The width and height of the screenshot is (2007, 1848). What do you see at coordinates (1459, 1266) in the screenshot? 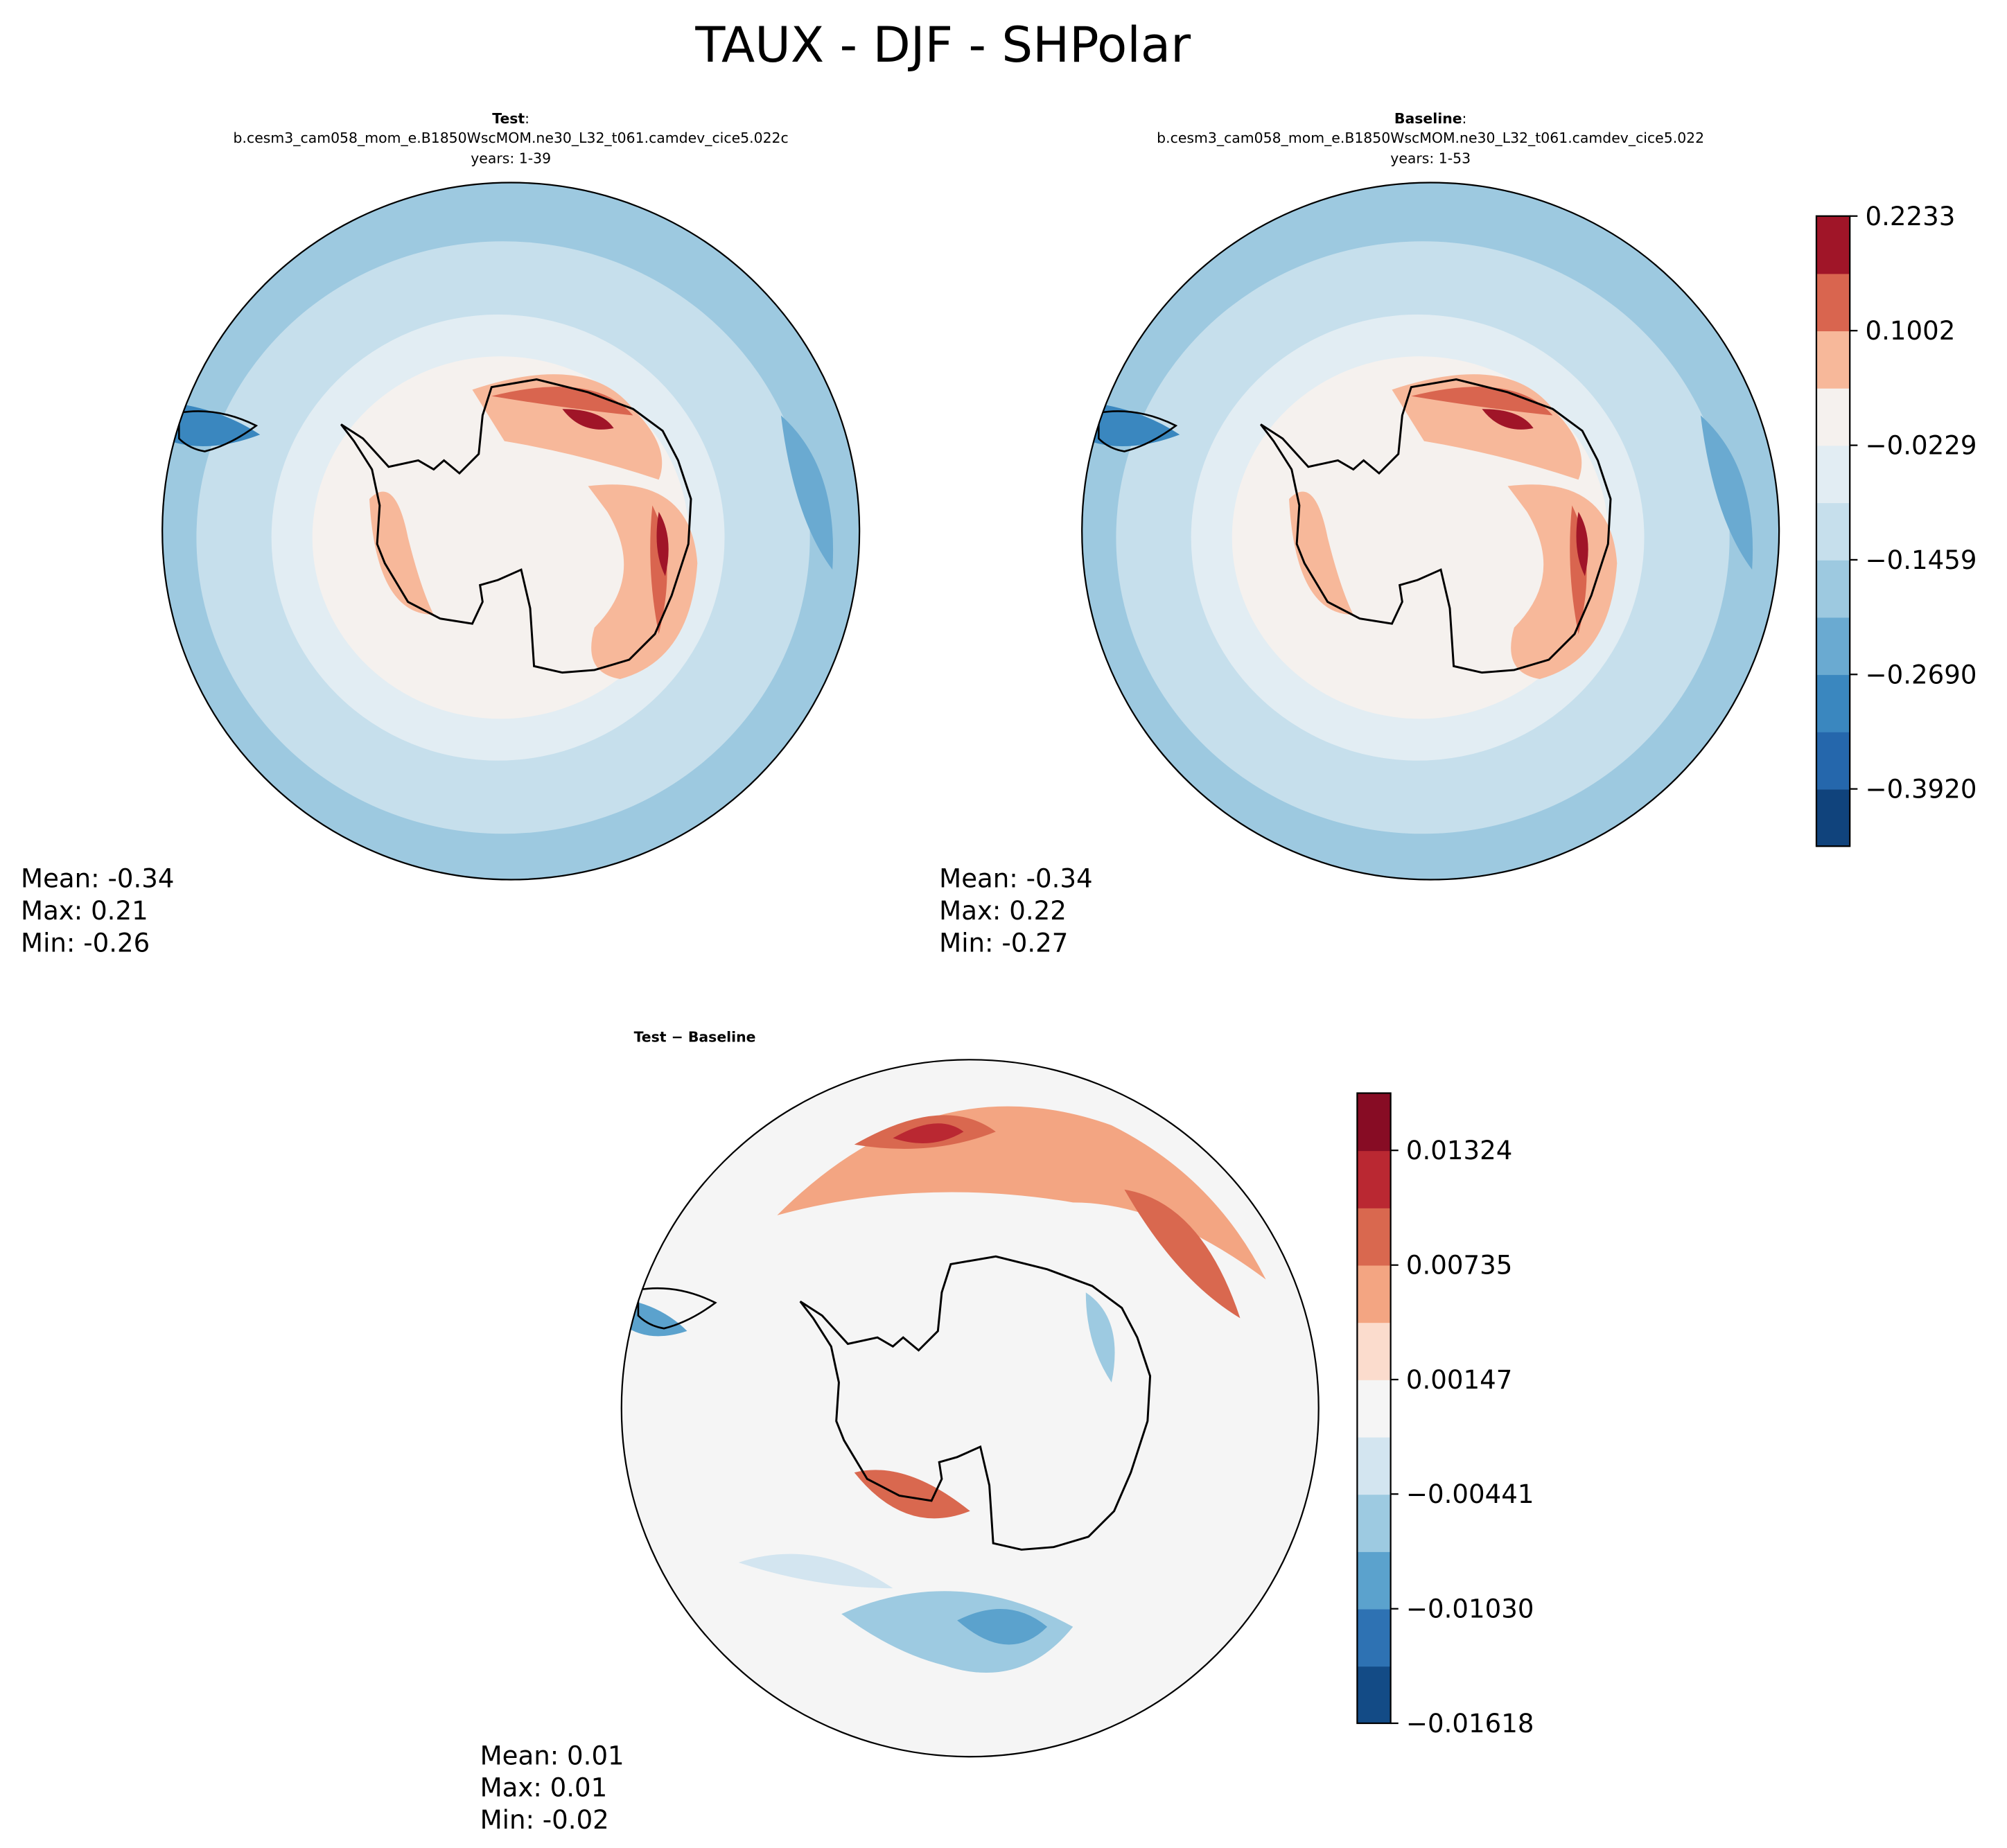
I see `colorbar-tick-label: 0.00735` at bounding box center [1459, 1266].